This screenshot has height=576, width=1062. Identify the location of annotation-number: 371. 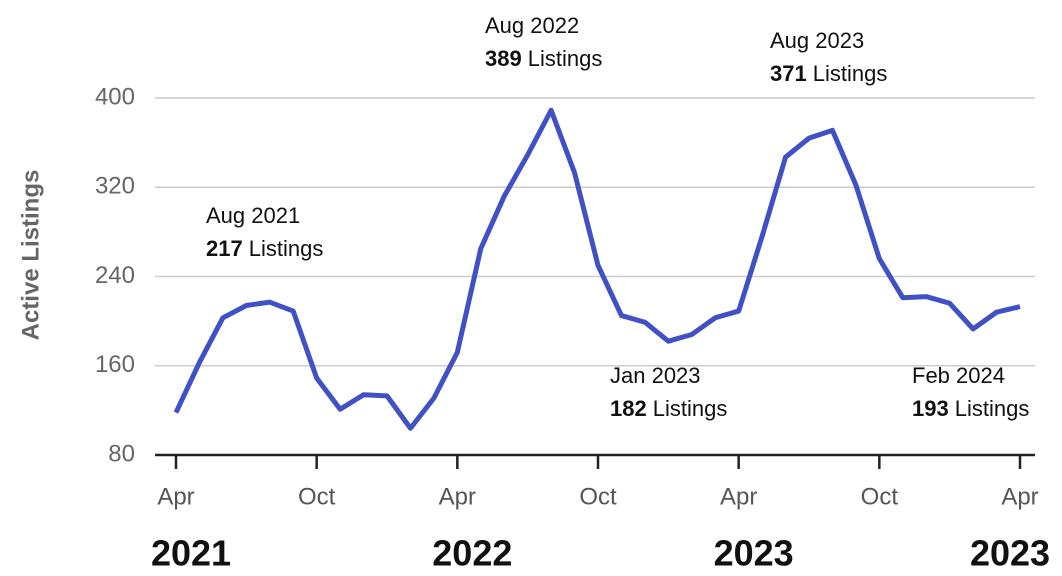
(788, 73).